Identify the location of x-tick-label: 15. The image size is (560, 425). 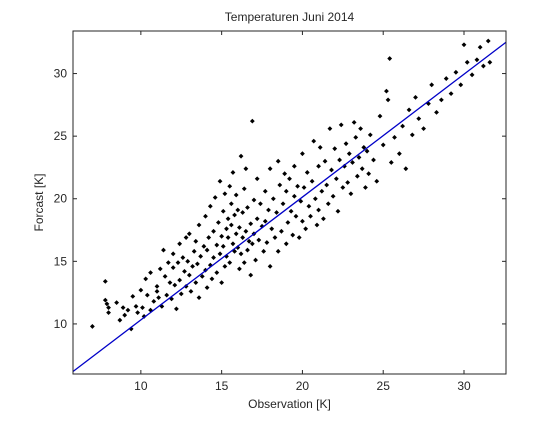
(222, 386).